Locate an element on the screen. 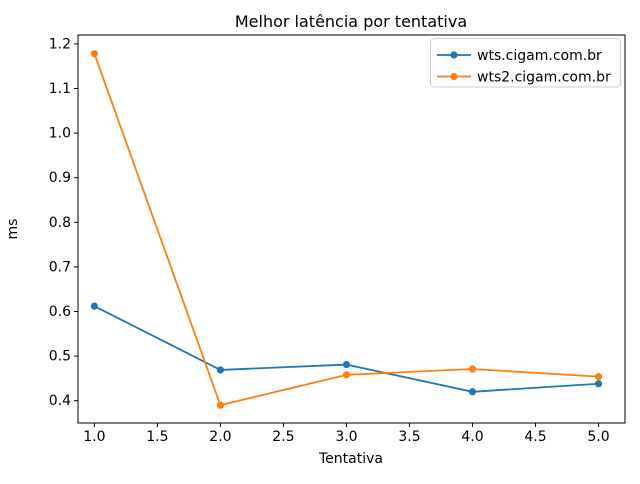  y-tick-label-0.7: 0.7 is located at coordinates (60, 267).